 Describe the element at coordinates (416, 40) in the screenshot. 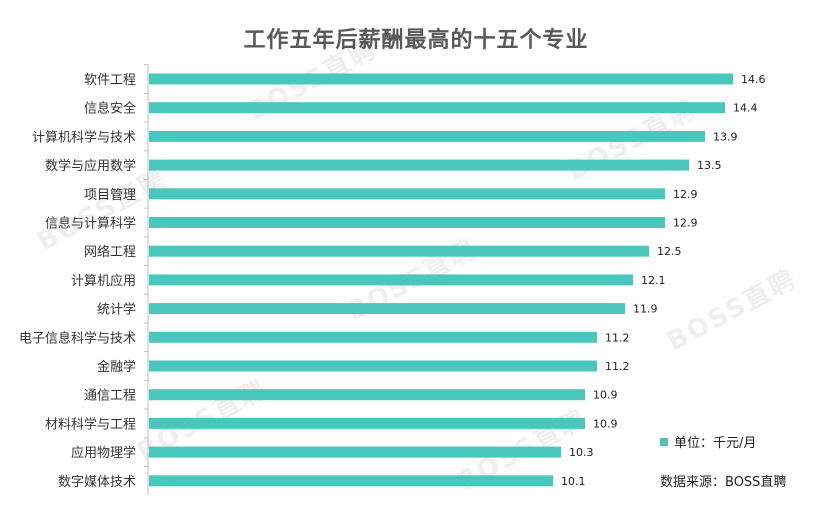

I see `chart-title: 工作五年后薪酬最高的十五个专业` at that location.